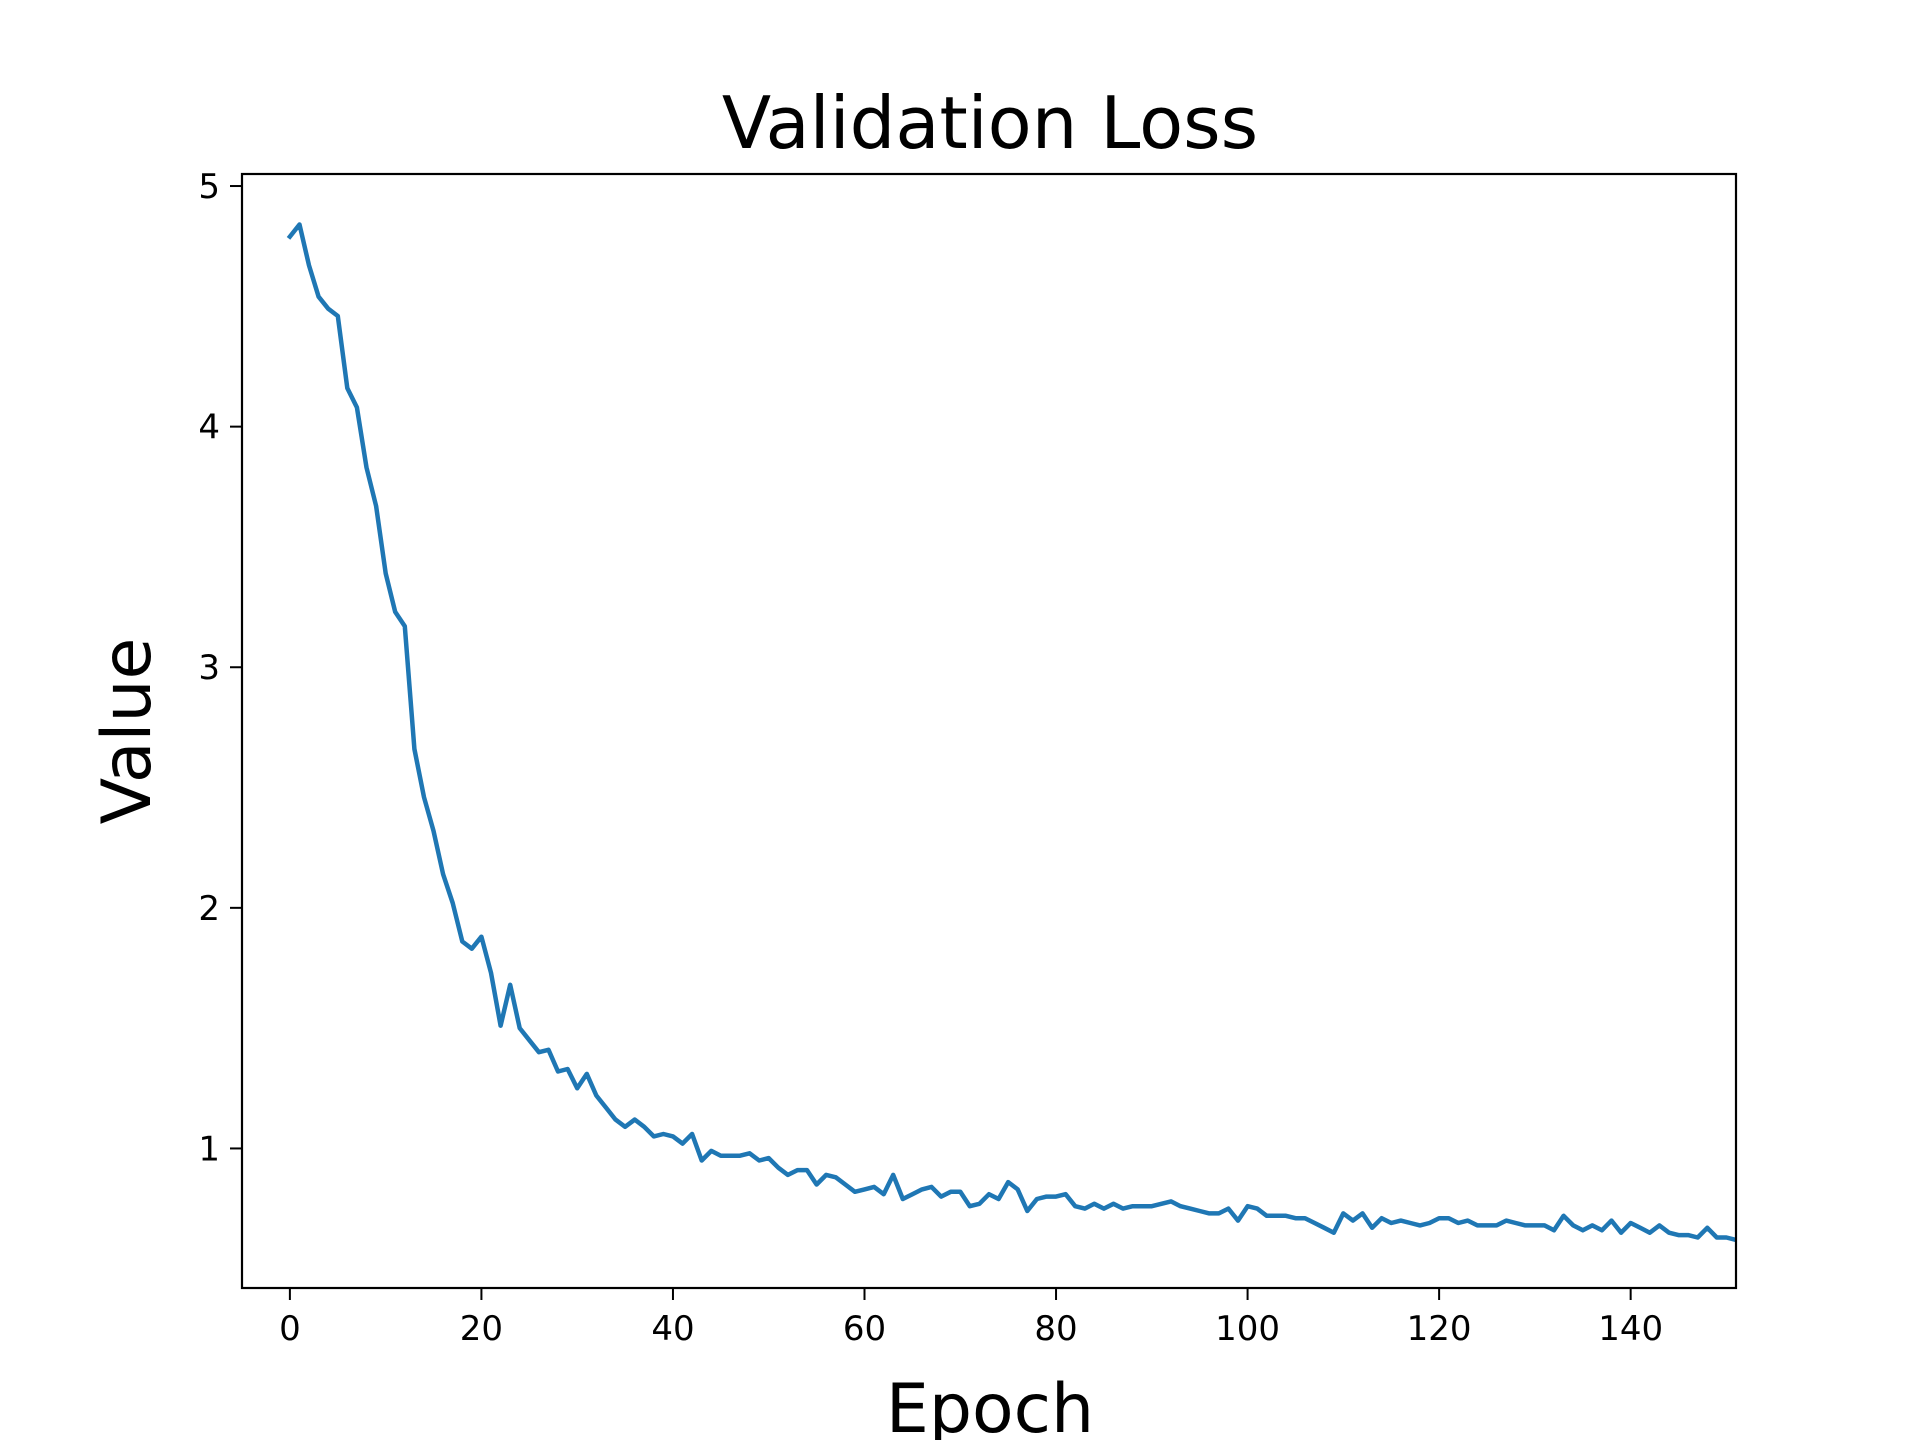 This screenshot has width=1920, height=1440. I want to click on x-tick-label: 20, so click(481, 1329).